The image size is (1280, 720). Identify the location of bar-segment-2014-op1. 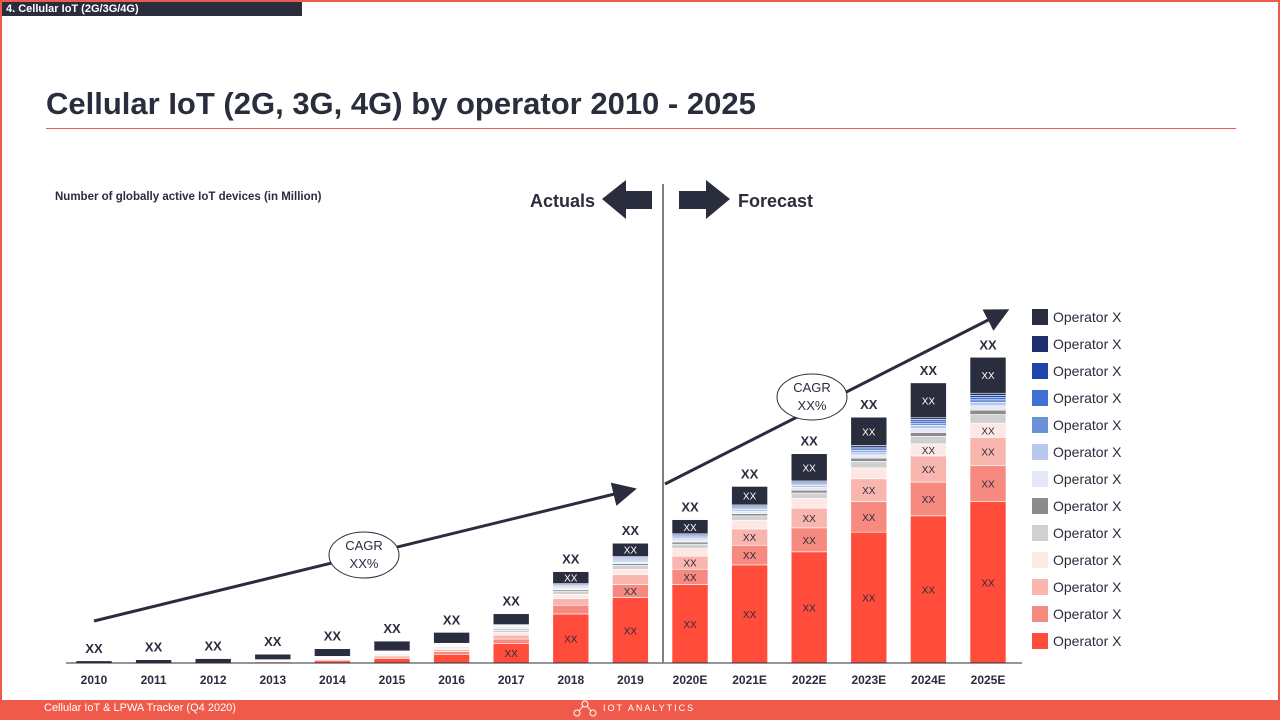
(332, 652).